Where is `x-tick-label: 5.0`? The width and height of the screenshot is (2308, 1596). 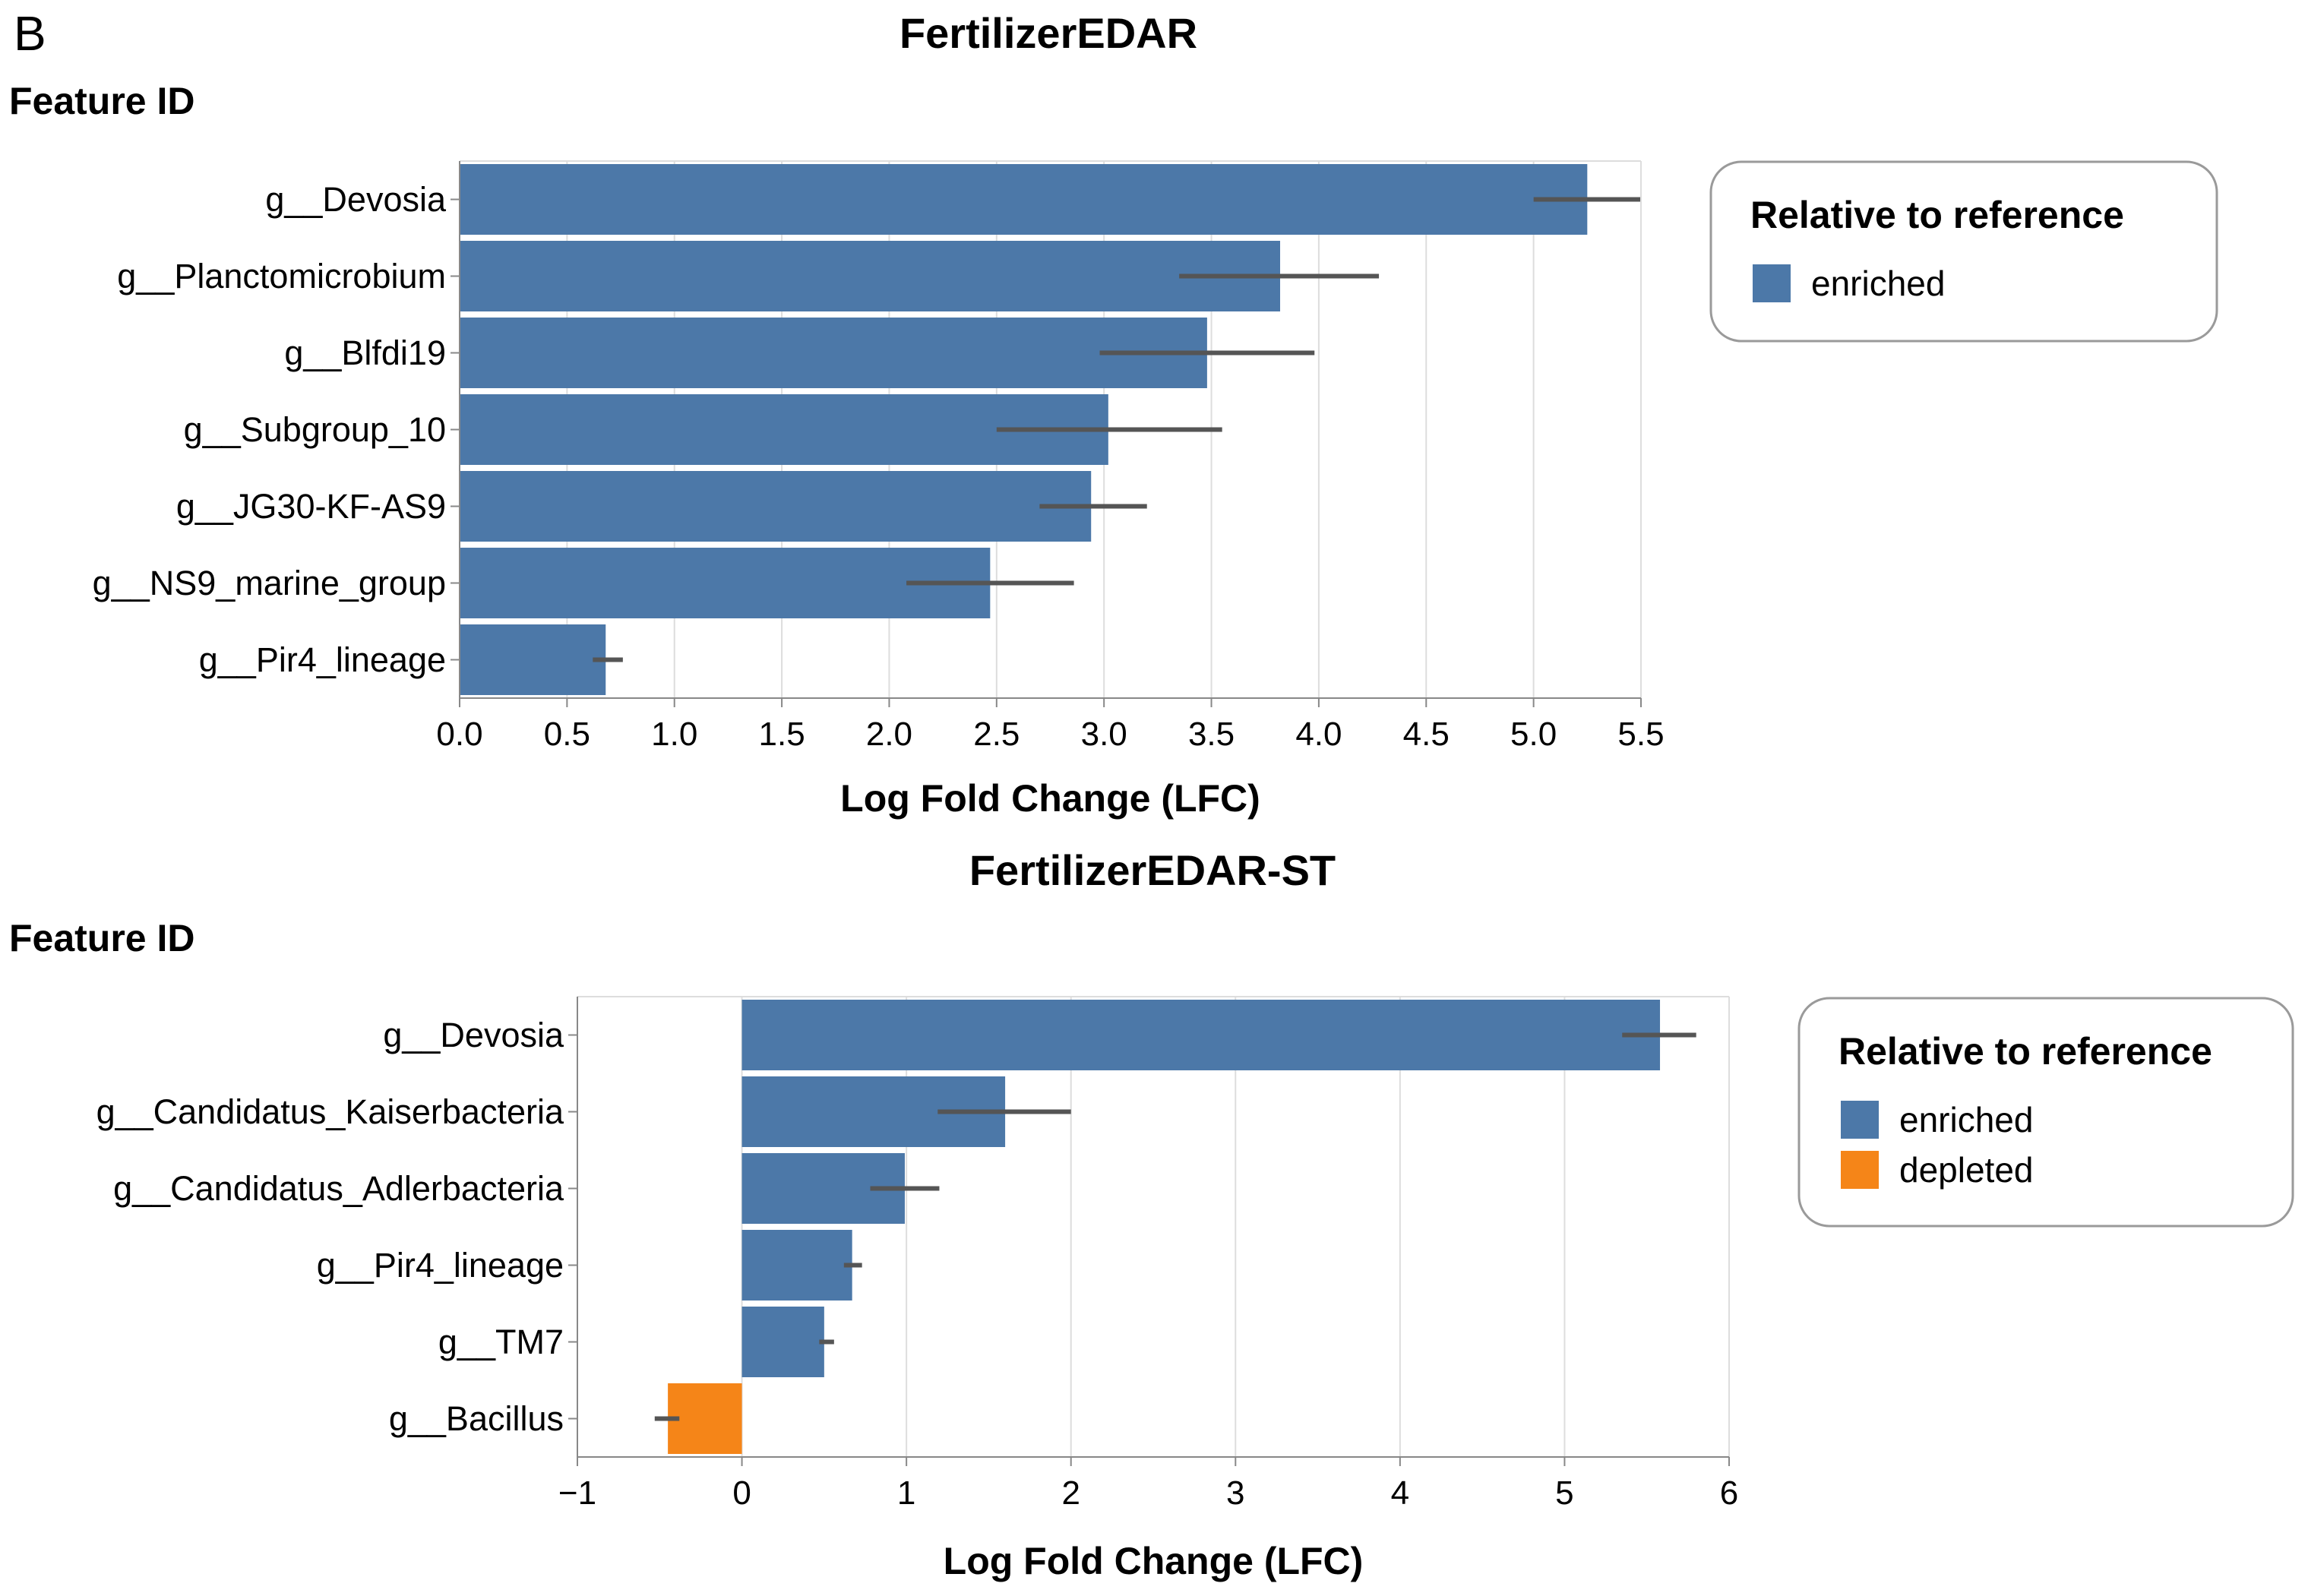
x-tick-label: 5.0 is located at coordinates (1533, 735).